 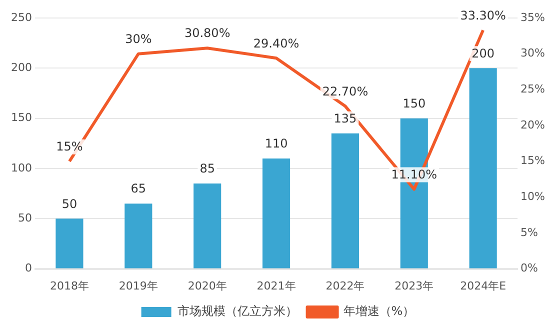 I want to click on x-tick-label: 2022年, so click(x=345, y=285).